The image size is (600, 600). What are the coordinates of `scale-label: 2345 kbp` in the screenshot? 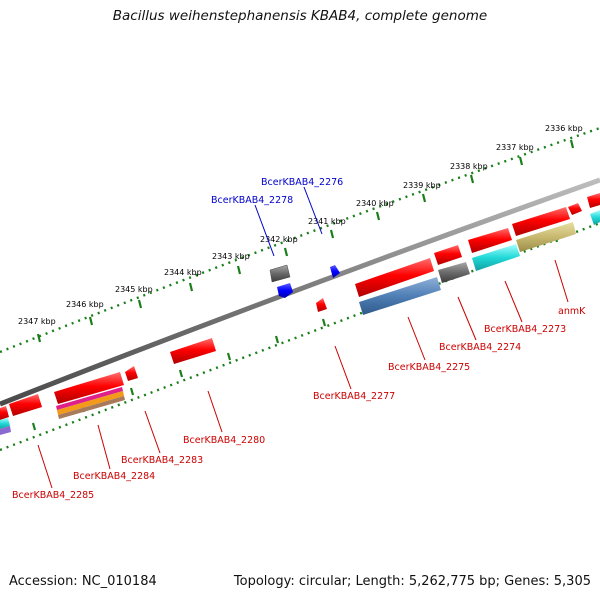 It's located at (134, 289).